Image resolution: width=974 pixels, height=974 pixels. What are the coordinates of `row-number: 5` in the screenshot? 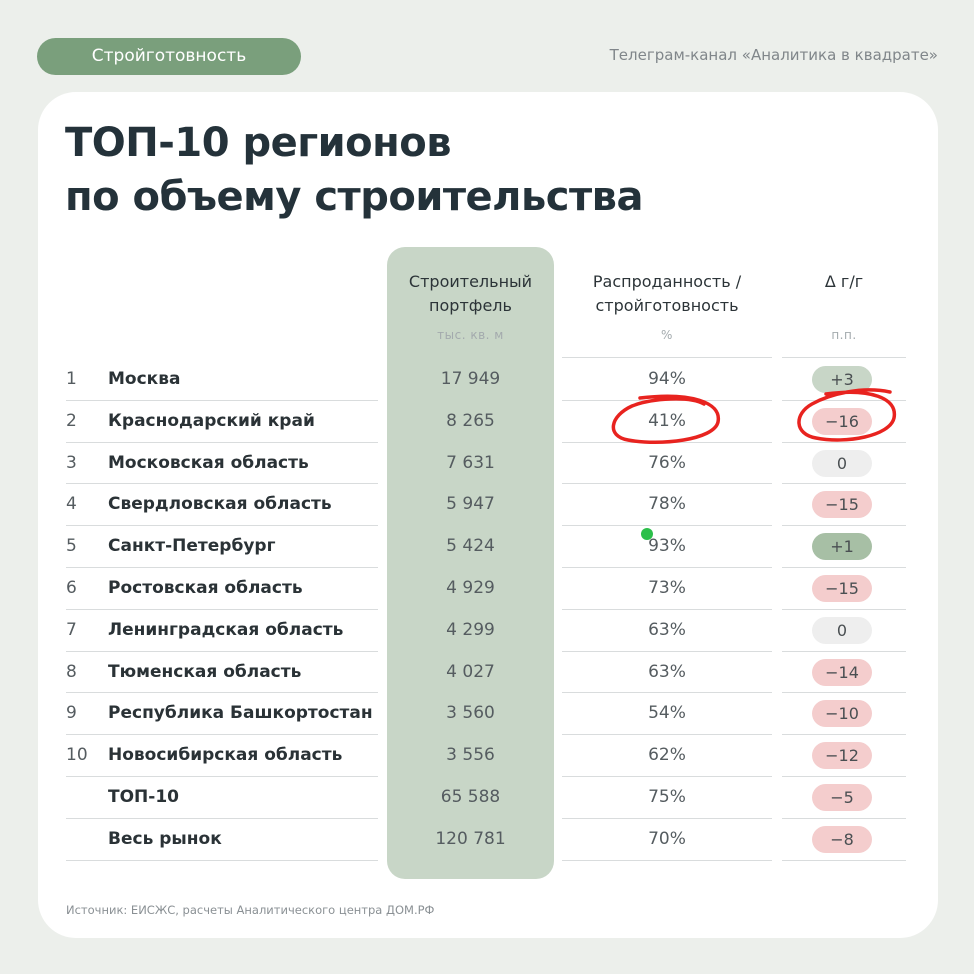 It's located at (71, 546).